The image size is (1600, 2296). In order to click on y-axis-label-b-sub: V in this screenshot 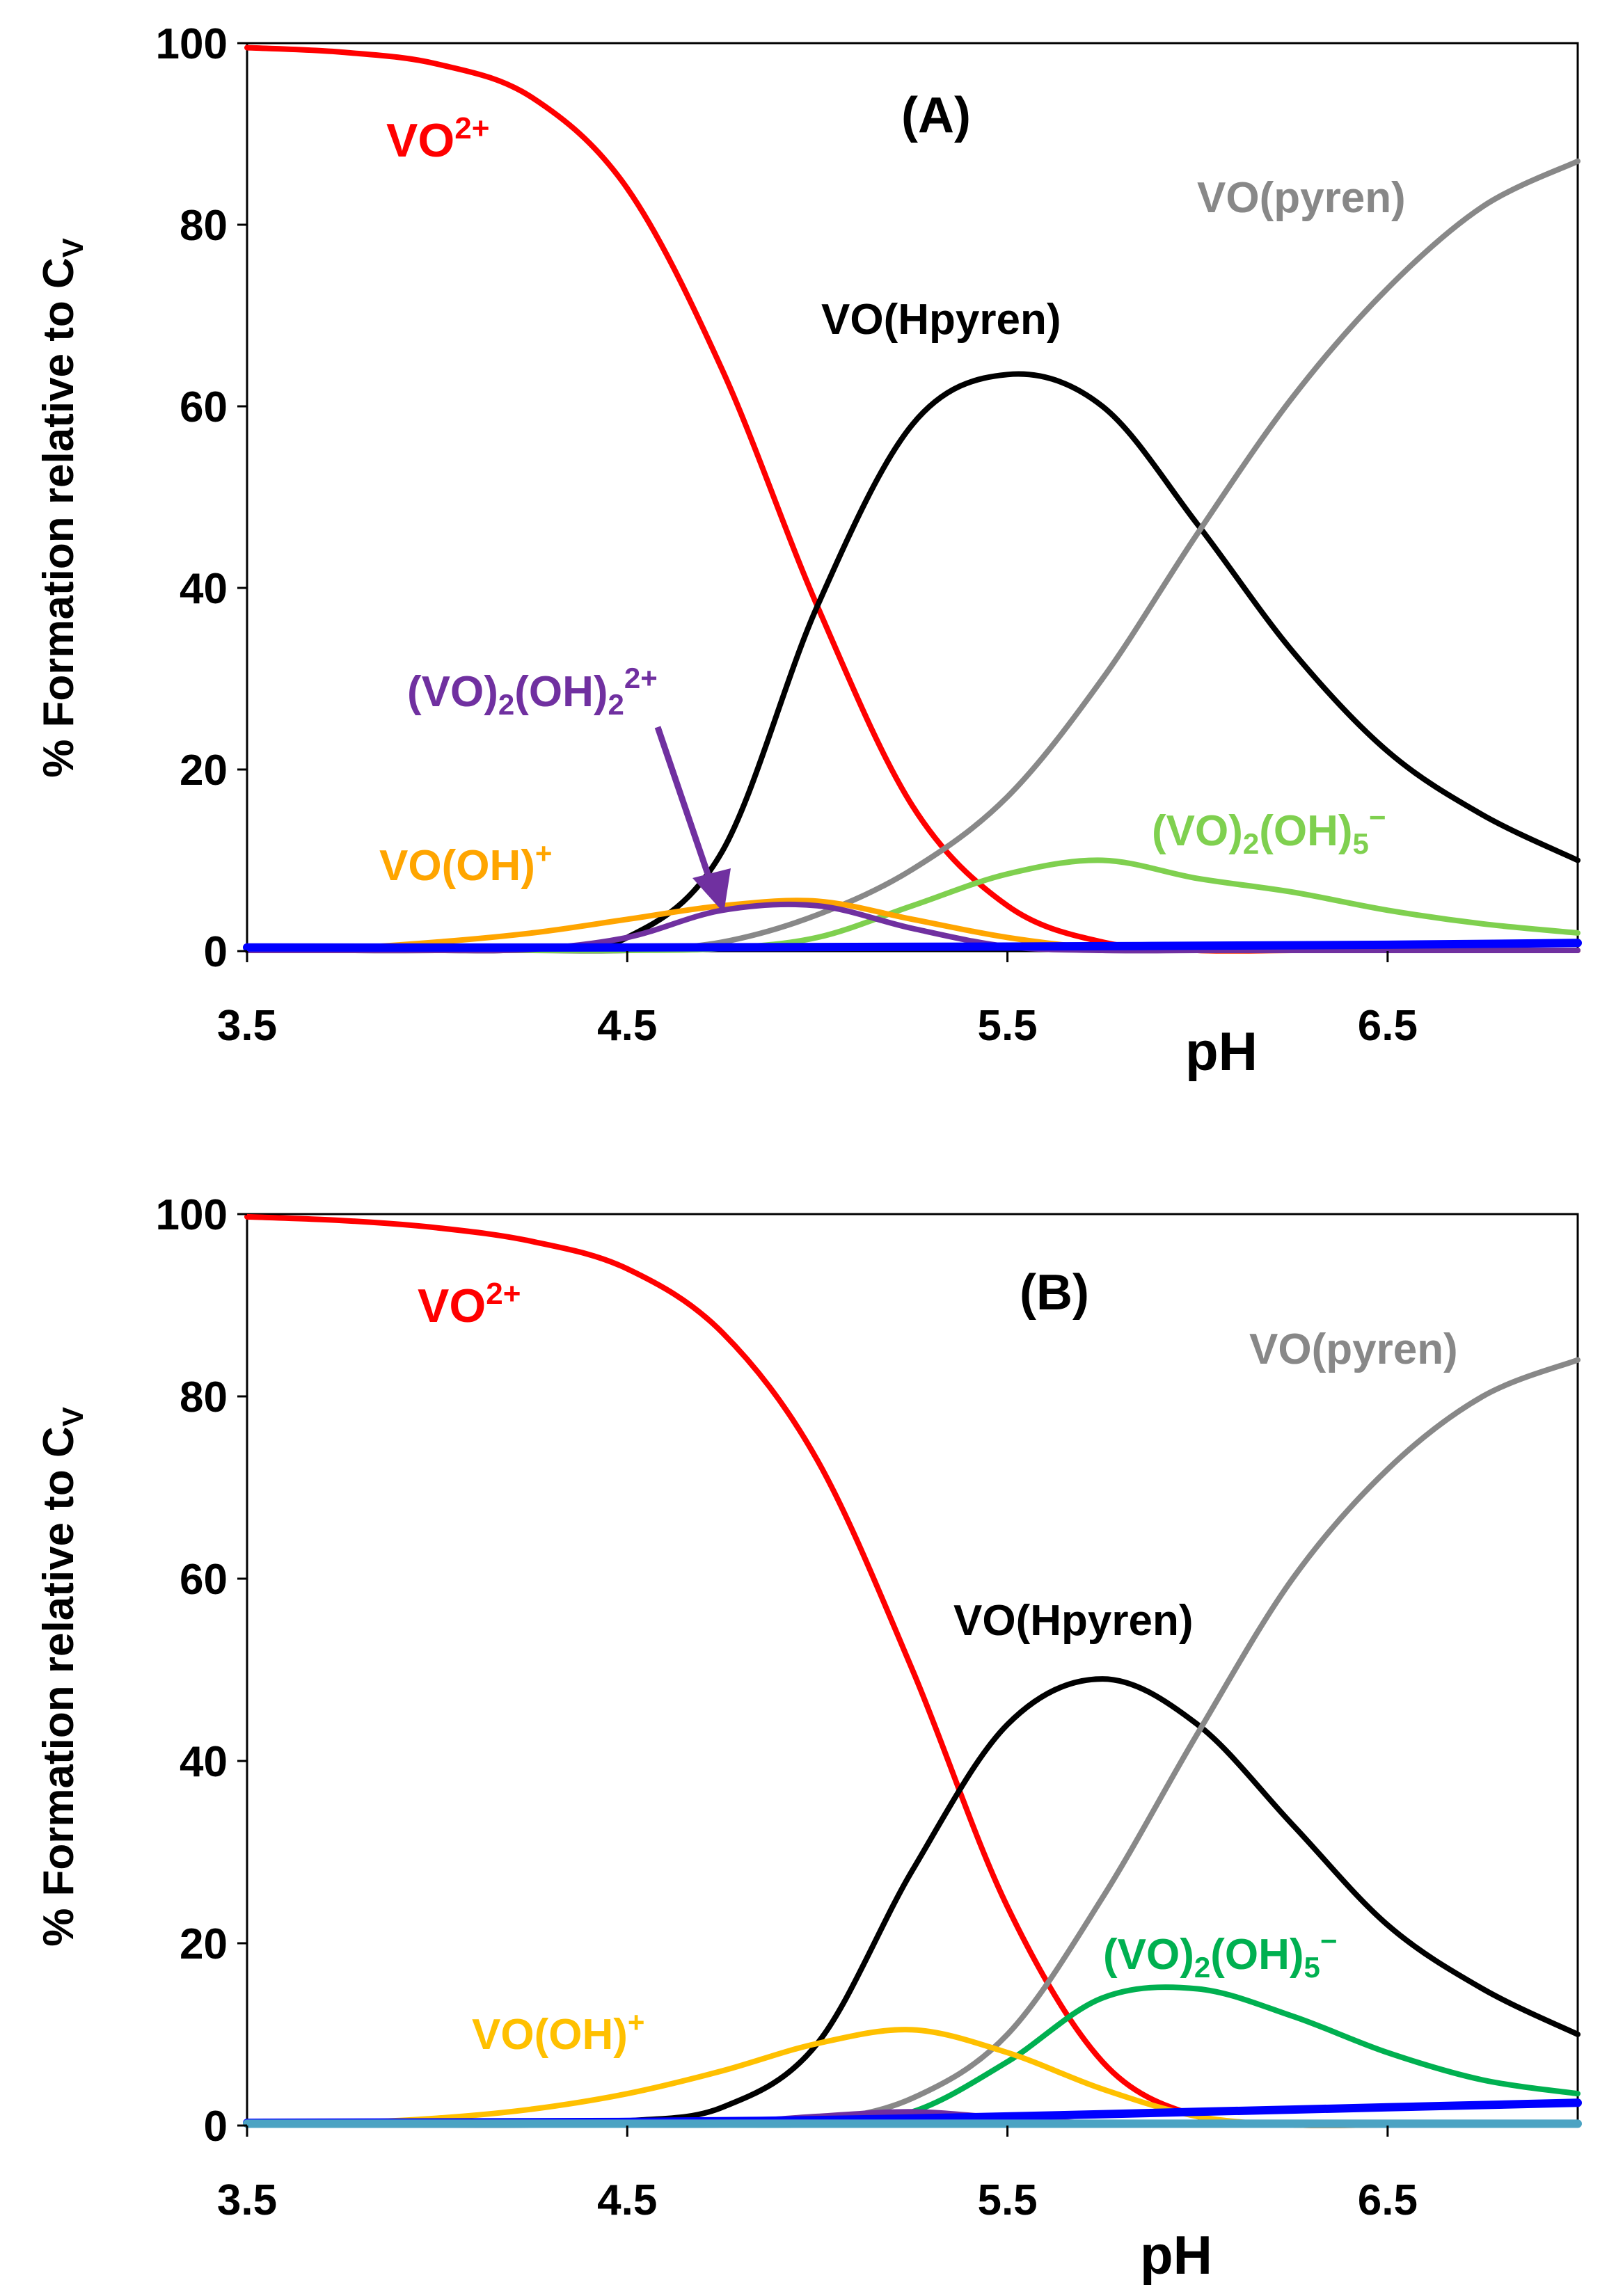, I will do `click(72, 1417)`.